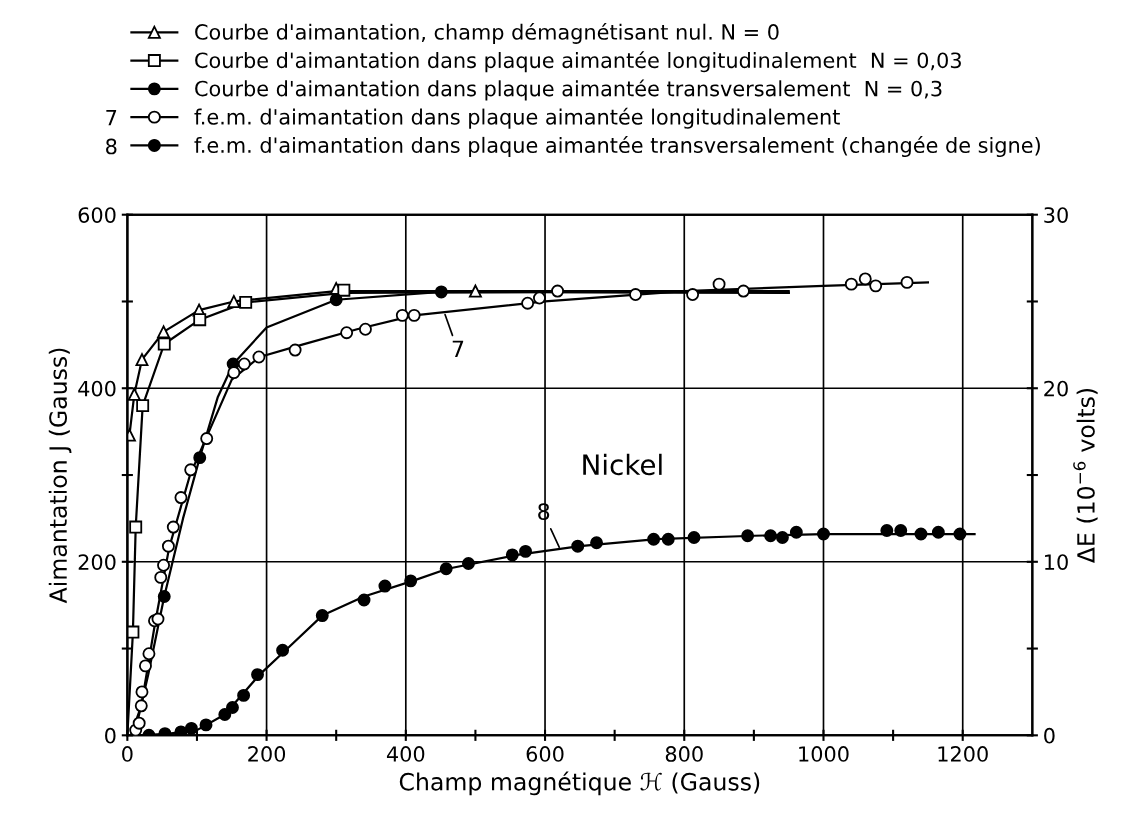 The width and height of the screenshot is (1127, 829). Describe the element at coordinates (97, 388) in the screenshot. I see `y-tick-label: 400` at that location.